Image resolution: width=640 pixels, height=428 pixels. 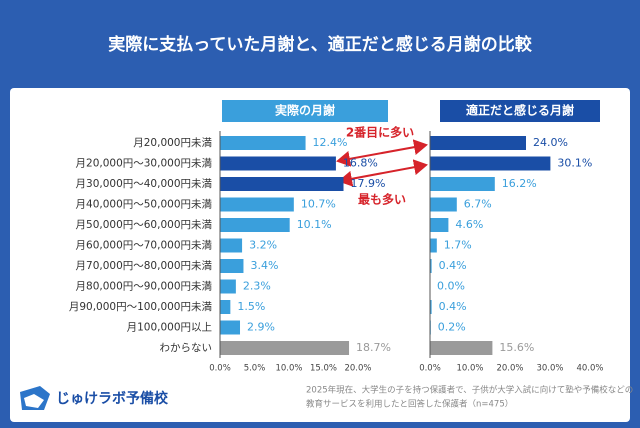 What do you see at coordinates (144, 205) in the screenshot?
I see `category-label: 月40,000円〜50,000円未満` at bounding box center [144, 205].